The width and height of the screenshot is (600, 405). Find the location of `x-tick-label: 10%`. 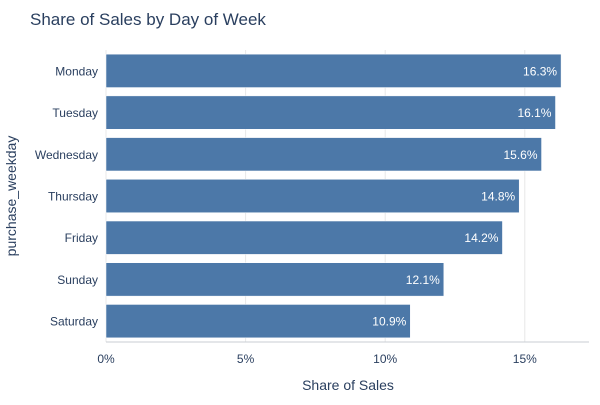

x-tick-label: 10% is located at coordinates (385, 359).